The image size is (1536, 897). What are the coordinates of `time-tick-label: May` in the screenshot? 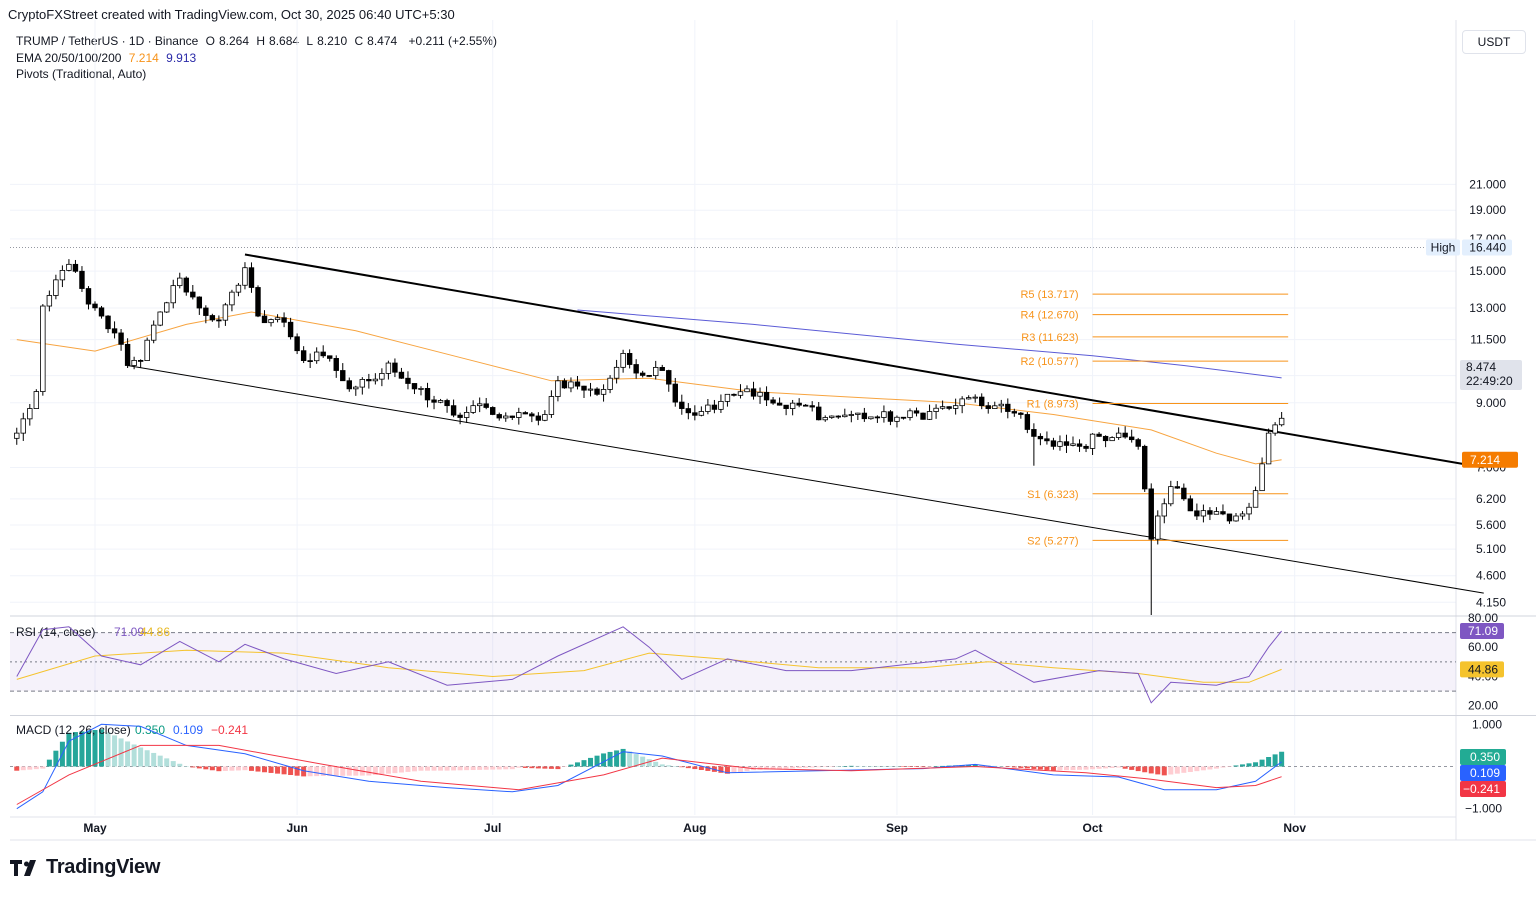 It's located at (95, 828).